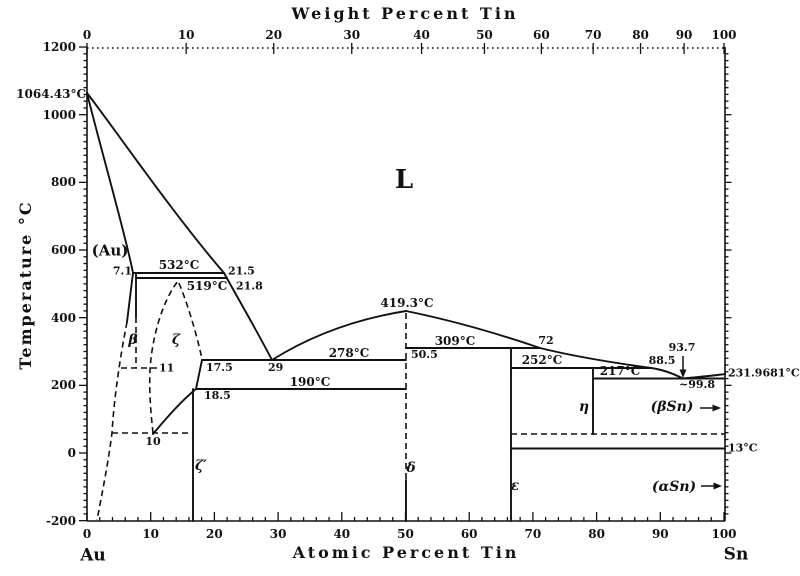  I want to click on phase-label-alpha-sn: (αSn), so click(674, 487).